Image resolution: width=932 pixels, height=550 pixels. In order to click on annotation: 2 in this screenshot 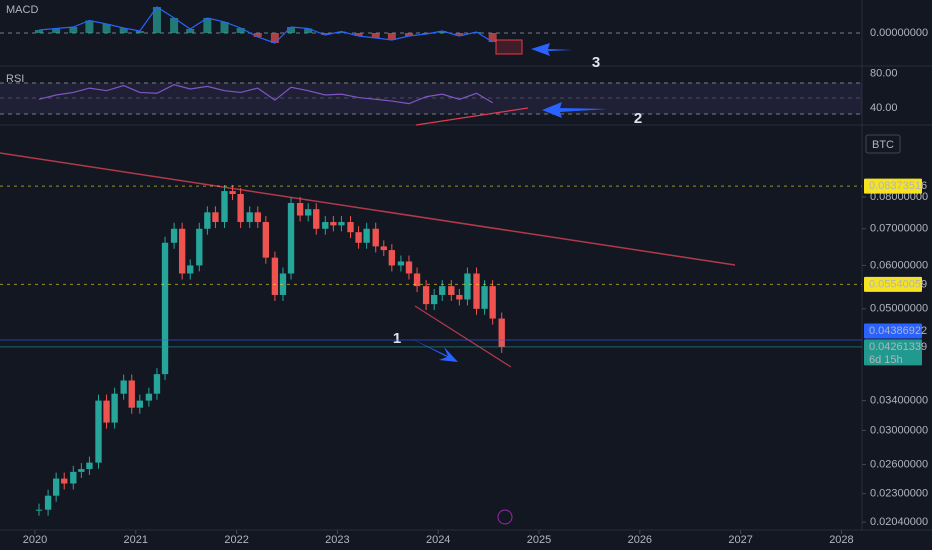, I will do `click(638, 118)`.